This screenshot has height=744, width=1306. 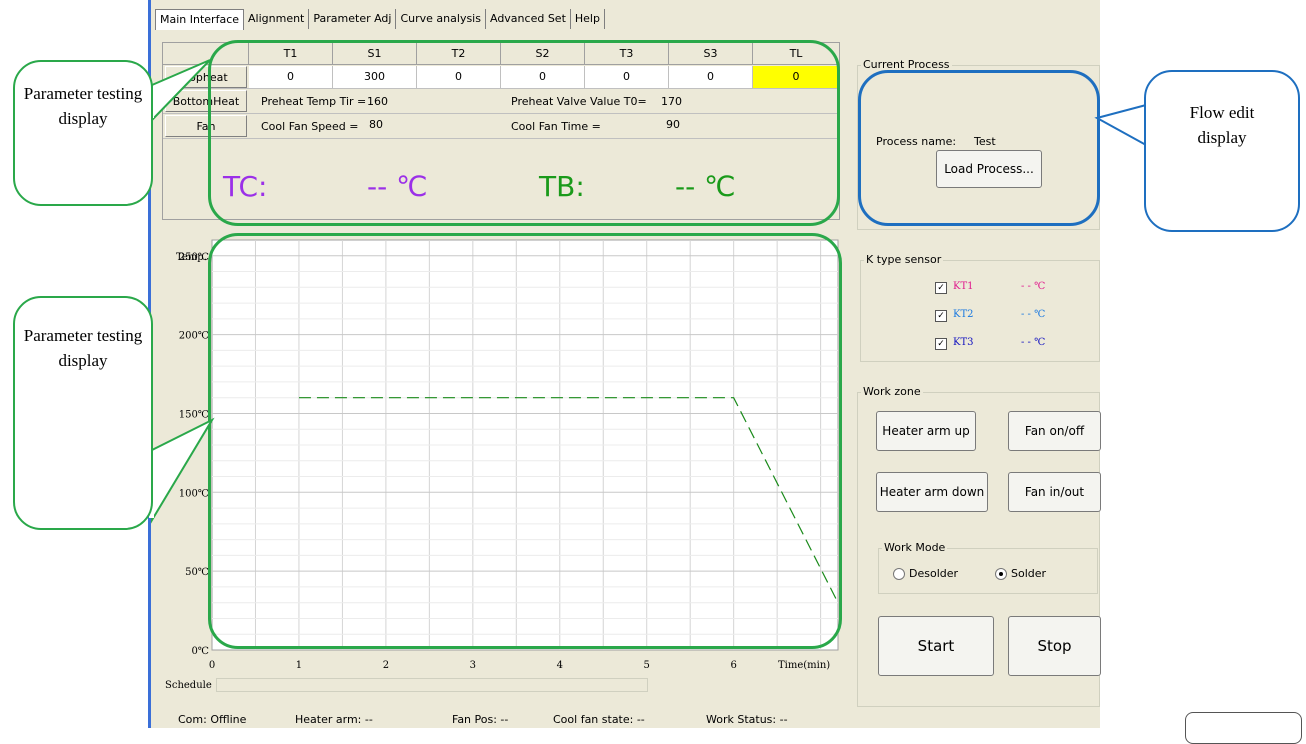 I want to click on tc-value: -- ℃, so click(x=397, y=186).